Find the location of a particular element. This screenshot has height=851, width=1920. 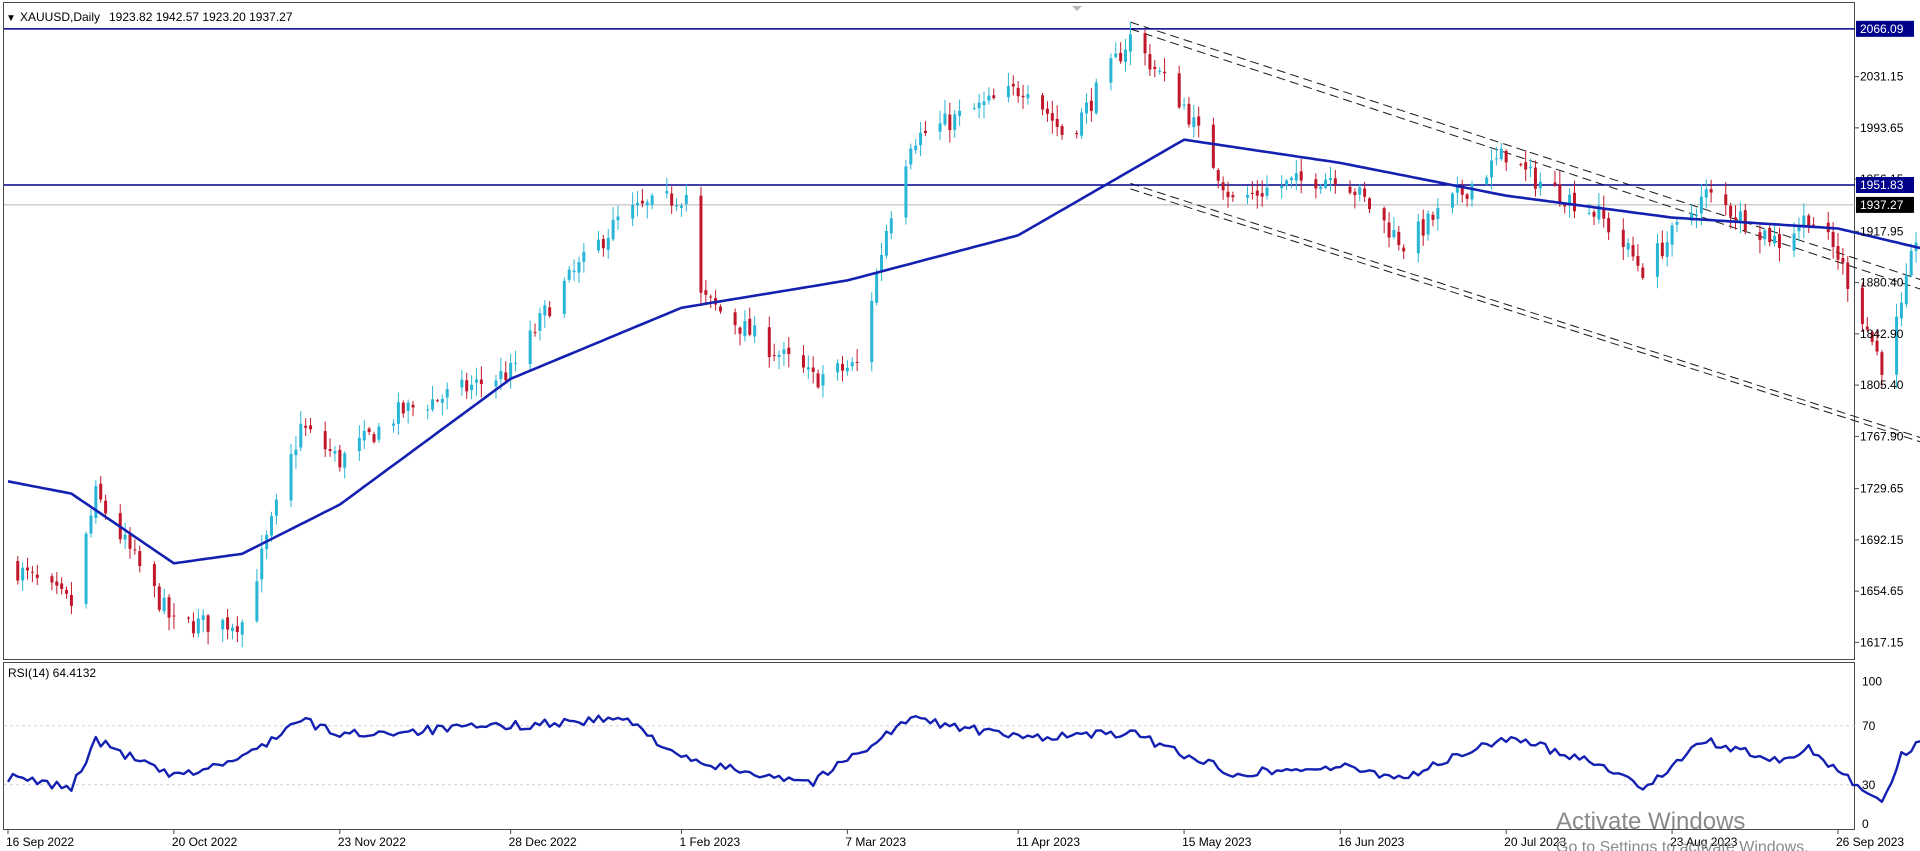

time-tick-label: 23 Aug 2023 is located at coordinates (1704, 842).